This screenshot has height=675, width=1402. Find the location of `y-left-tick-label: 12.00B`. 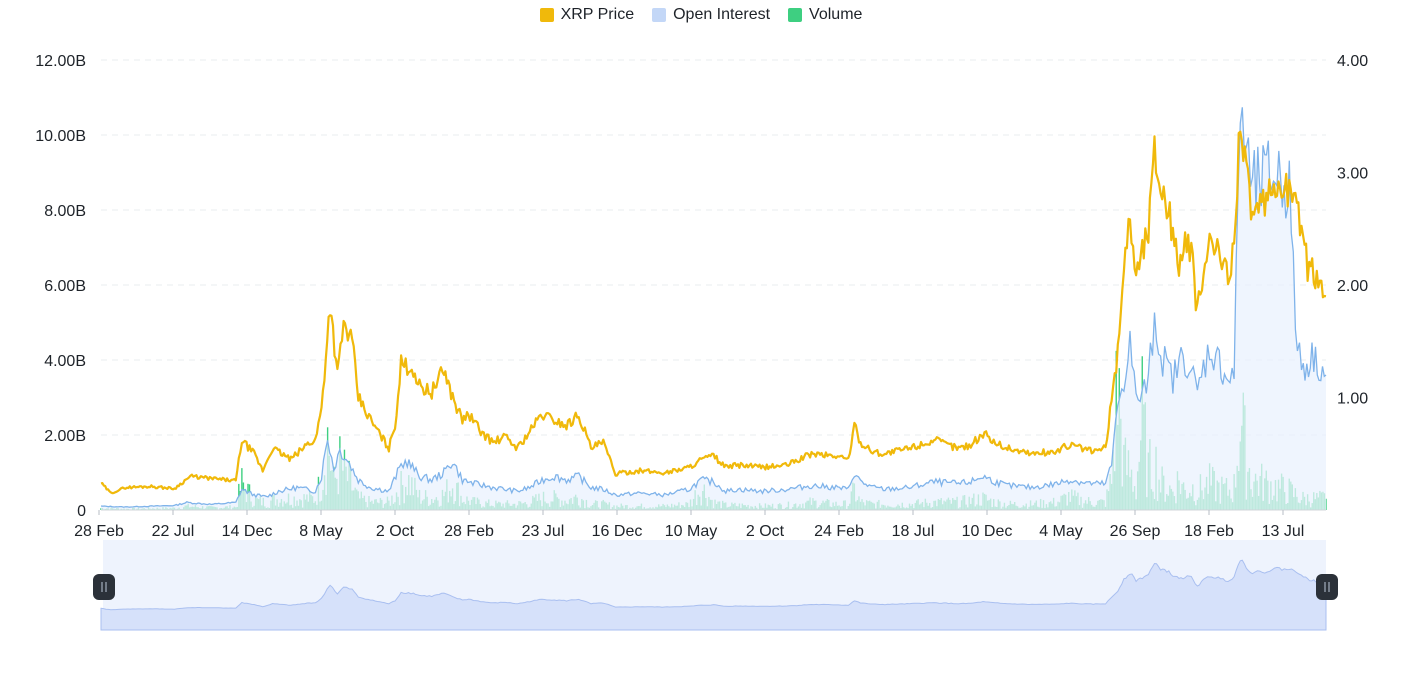

y-left-tick-label: 12.00B is located at coordinates (60, 61).